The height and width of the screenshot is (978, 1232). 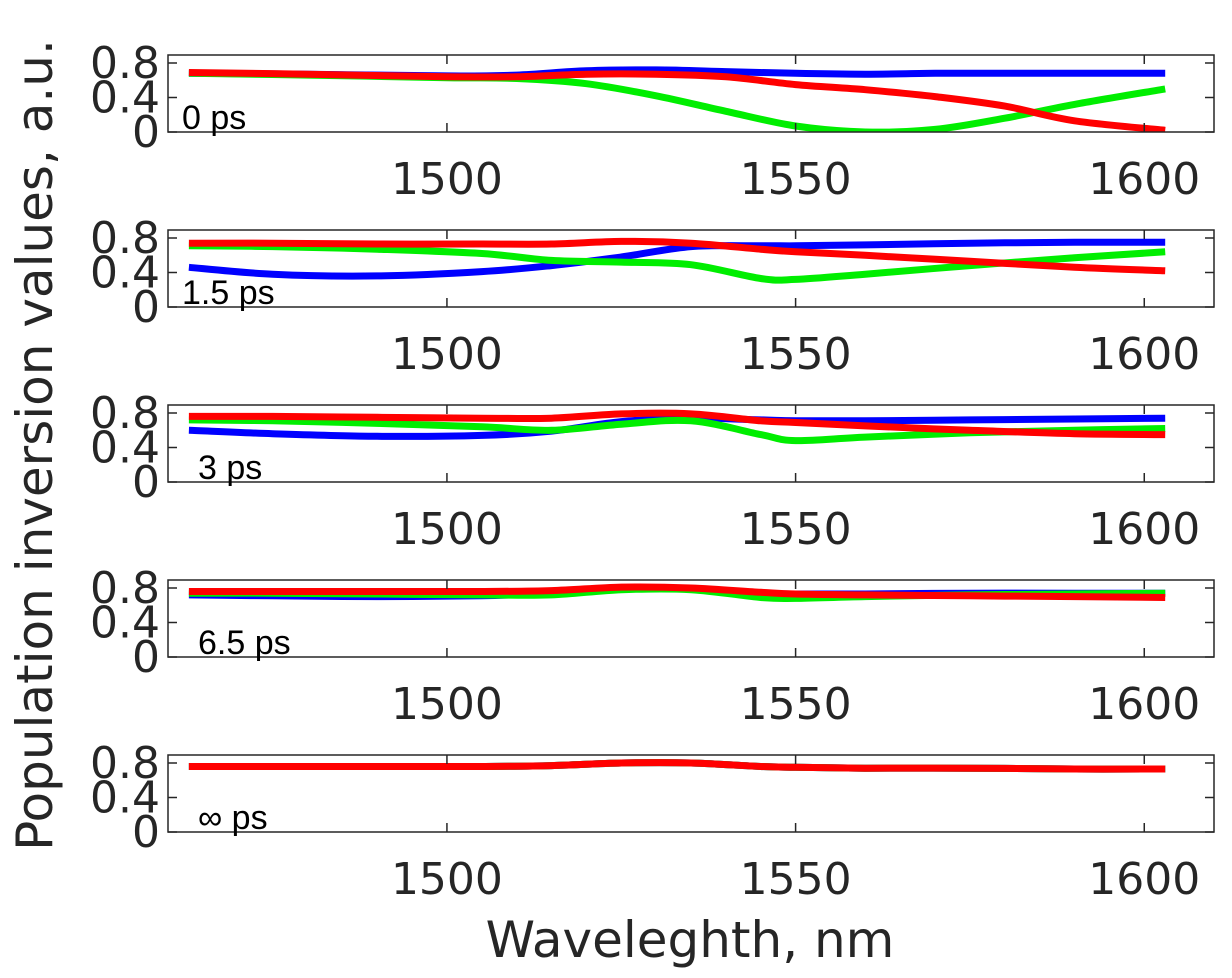 I want to click on panel-time-label: ∞ ps, so click(x=233, y=818).